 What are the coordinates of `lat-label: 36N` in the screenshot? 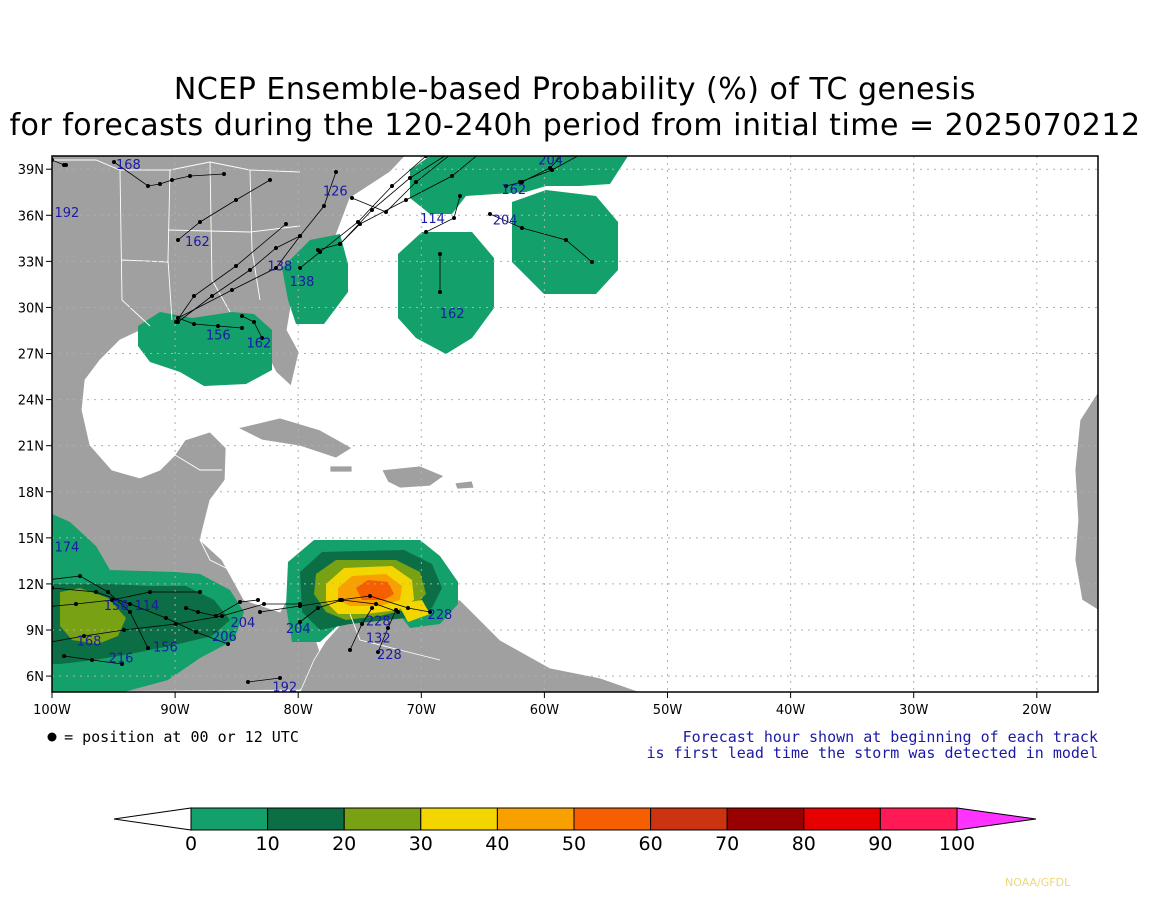 It's located at (31, 216).